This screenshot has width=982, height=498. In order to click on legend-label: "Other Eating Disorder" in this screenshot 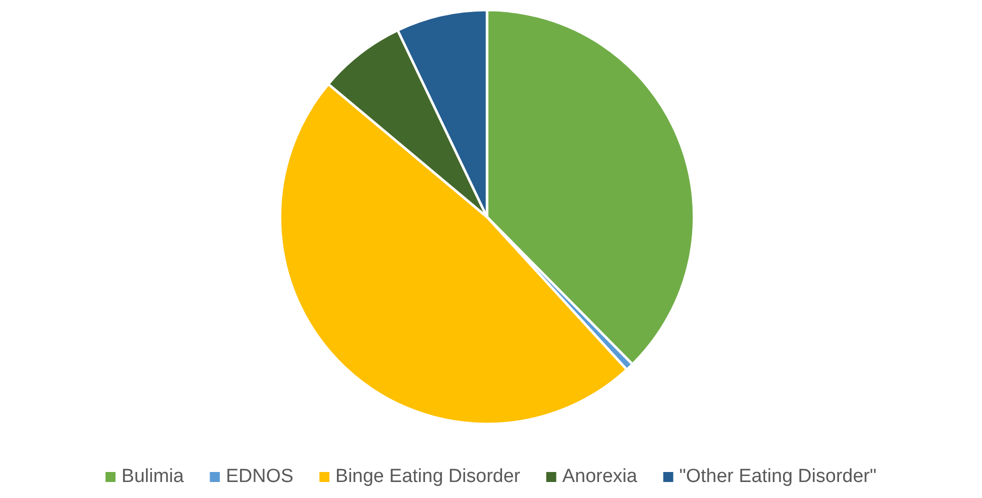, I will do `click(777, 476)`.